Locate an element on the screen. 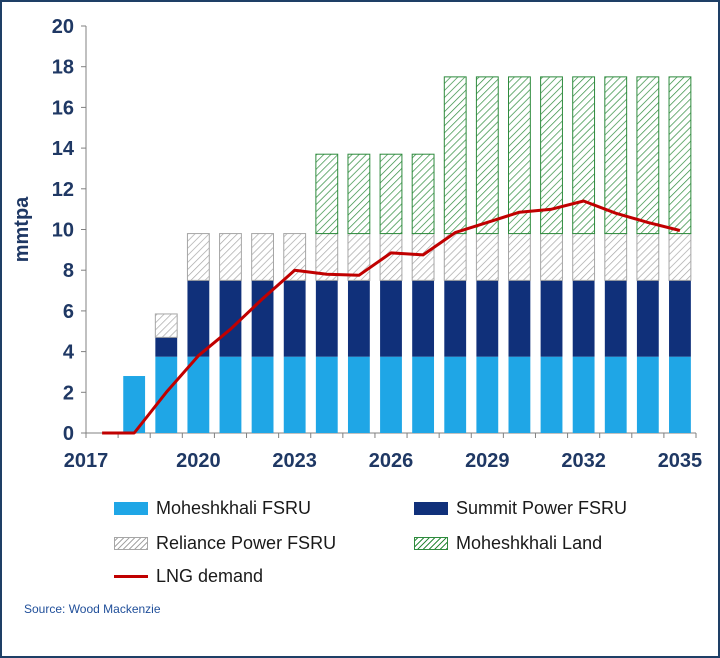 The height and width of the screenshot is (658, 720). legend-item-moheshkhali-fsru: Moheshkhali FSRU is located at coordinates (212, 508).